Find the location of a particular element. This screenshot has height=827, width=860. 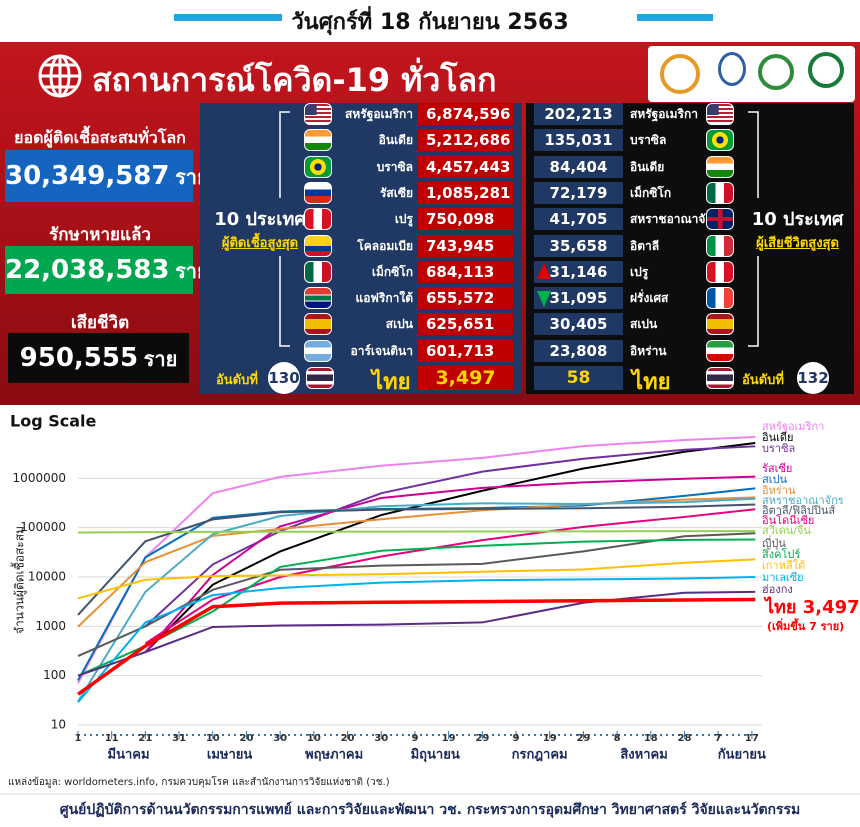

rank: 132 is located at coordinates (813, 378).